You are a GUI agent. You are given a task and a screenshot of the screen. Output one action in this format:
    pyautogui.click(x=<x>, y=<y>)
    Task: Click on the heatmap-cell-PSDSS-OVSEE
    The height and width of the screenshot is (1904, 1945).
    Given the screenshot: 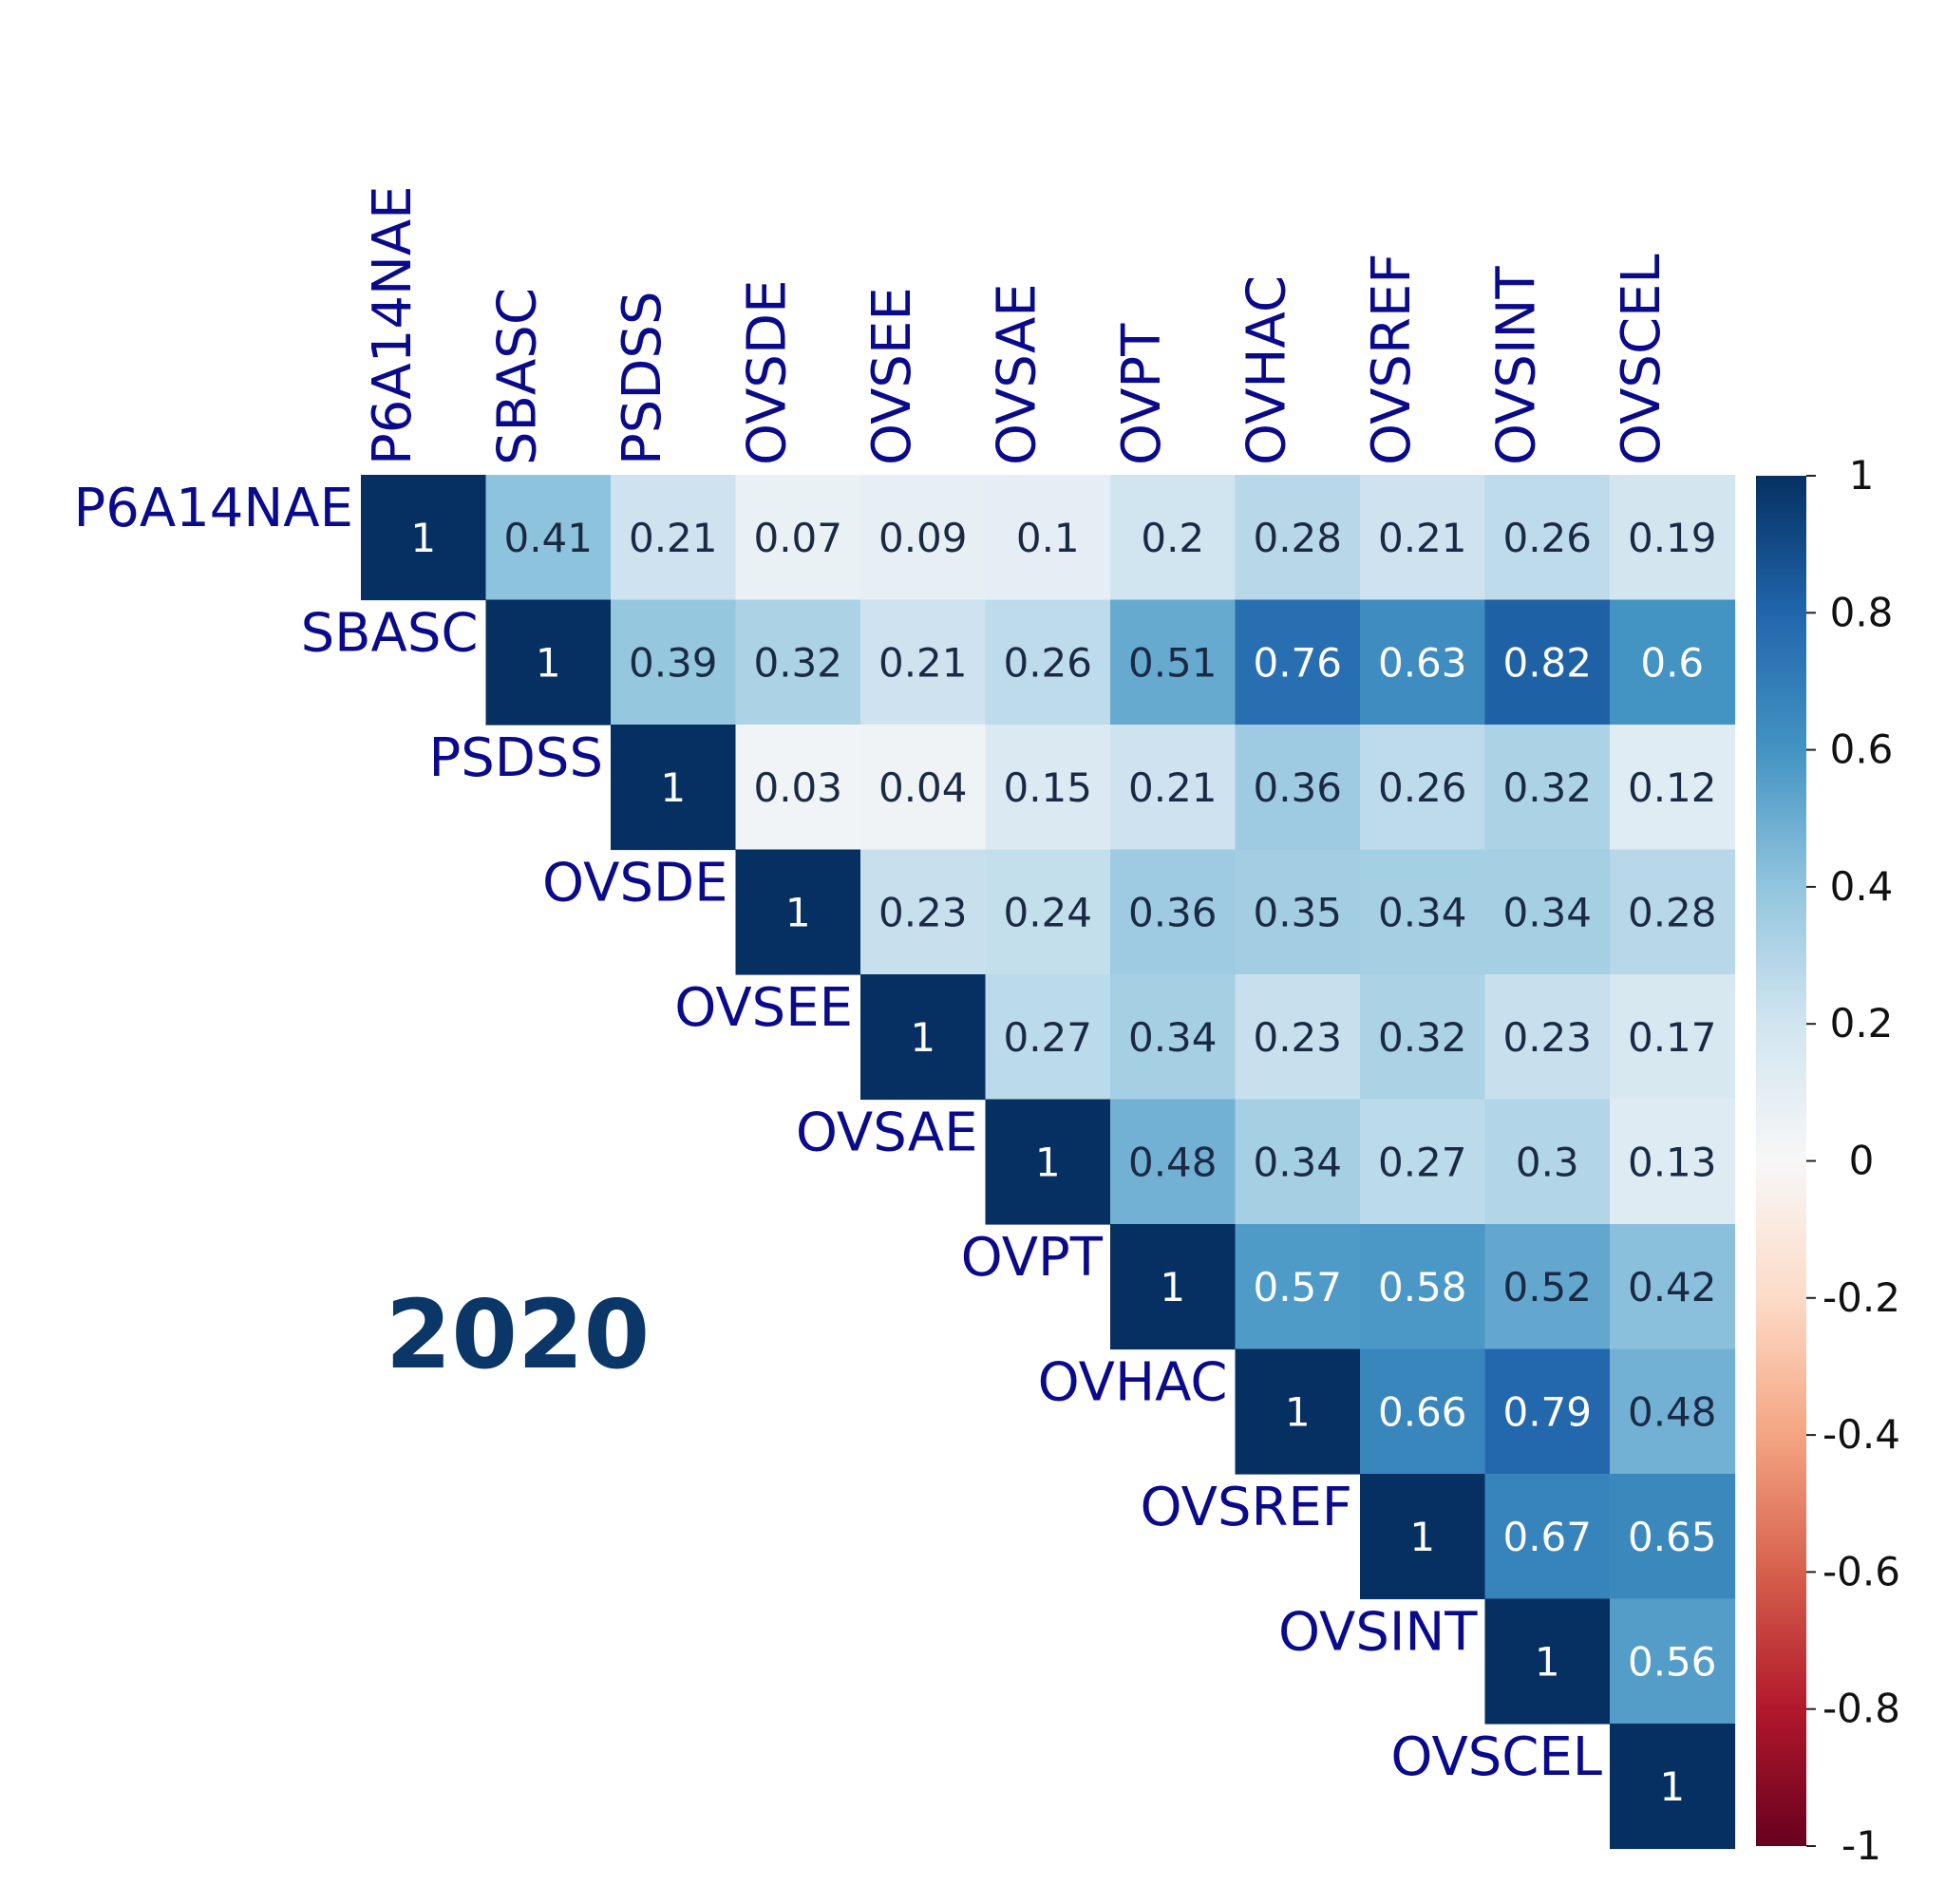 What is the action you would take?
    pyautogui.click(x=923, y=788)
    